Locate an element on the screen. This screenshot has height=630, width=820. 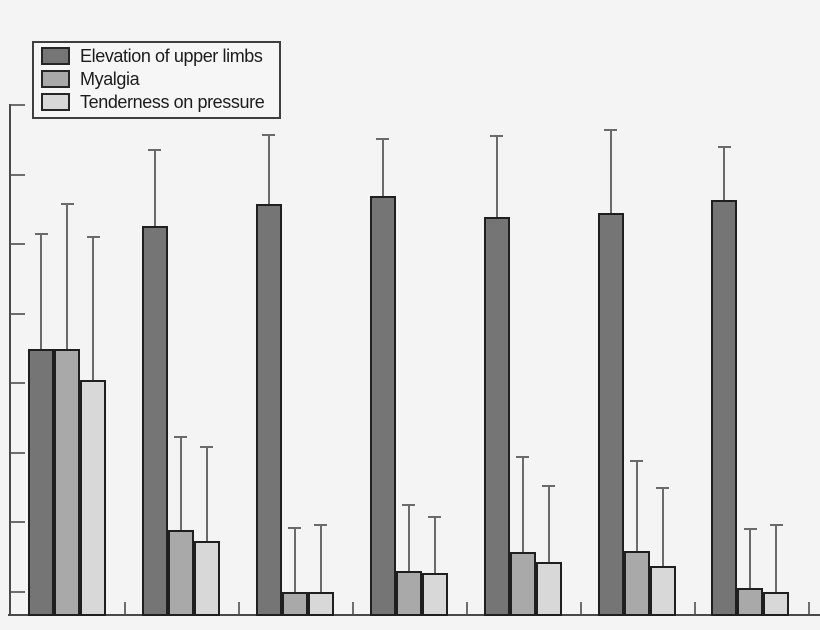
legend-swatch-tenderness-on-pressure is located at coordinates (55, 102).